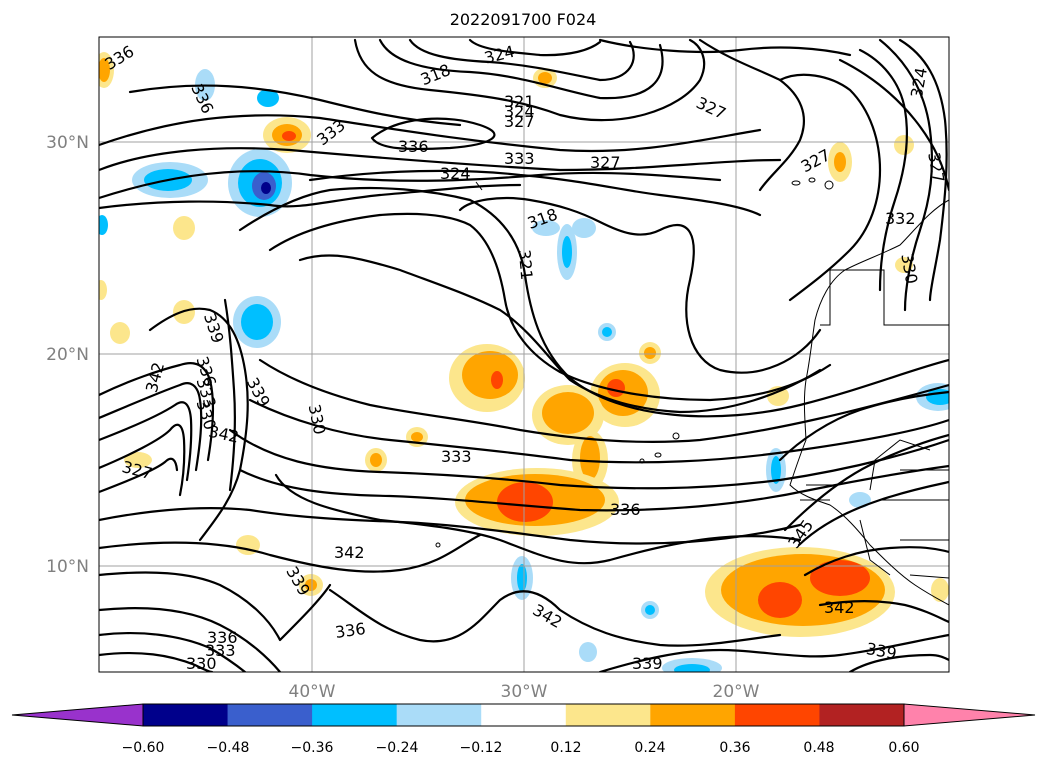 The image size is (1047, 765). I want to click on colorbar-tick: 0.60, so click(903, 748).